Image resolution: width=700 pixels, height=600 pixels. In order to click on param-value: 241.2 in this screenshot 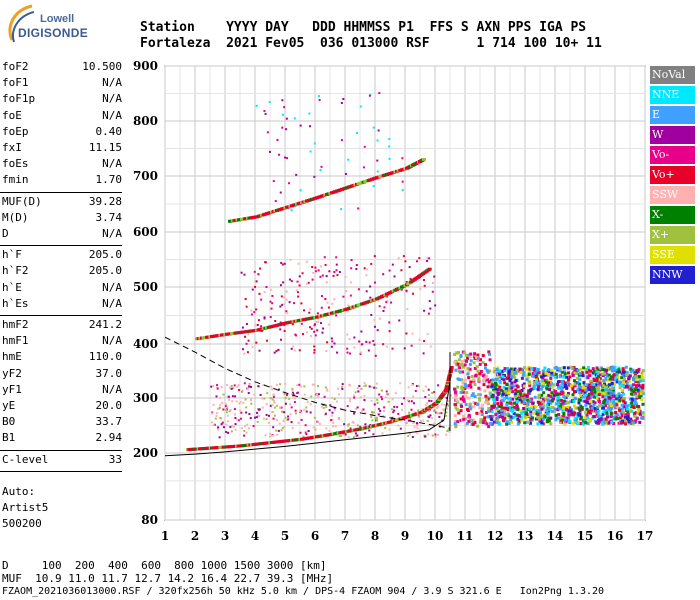, I will do `click(105, 324)`.